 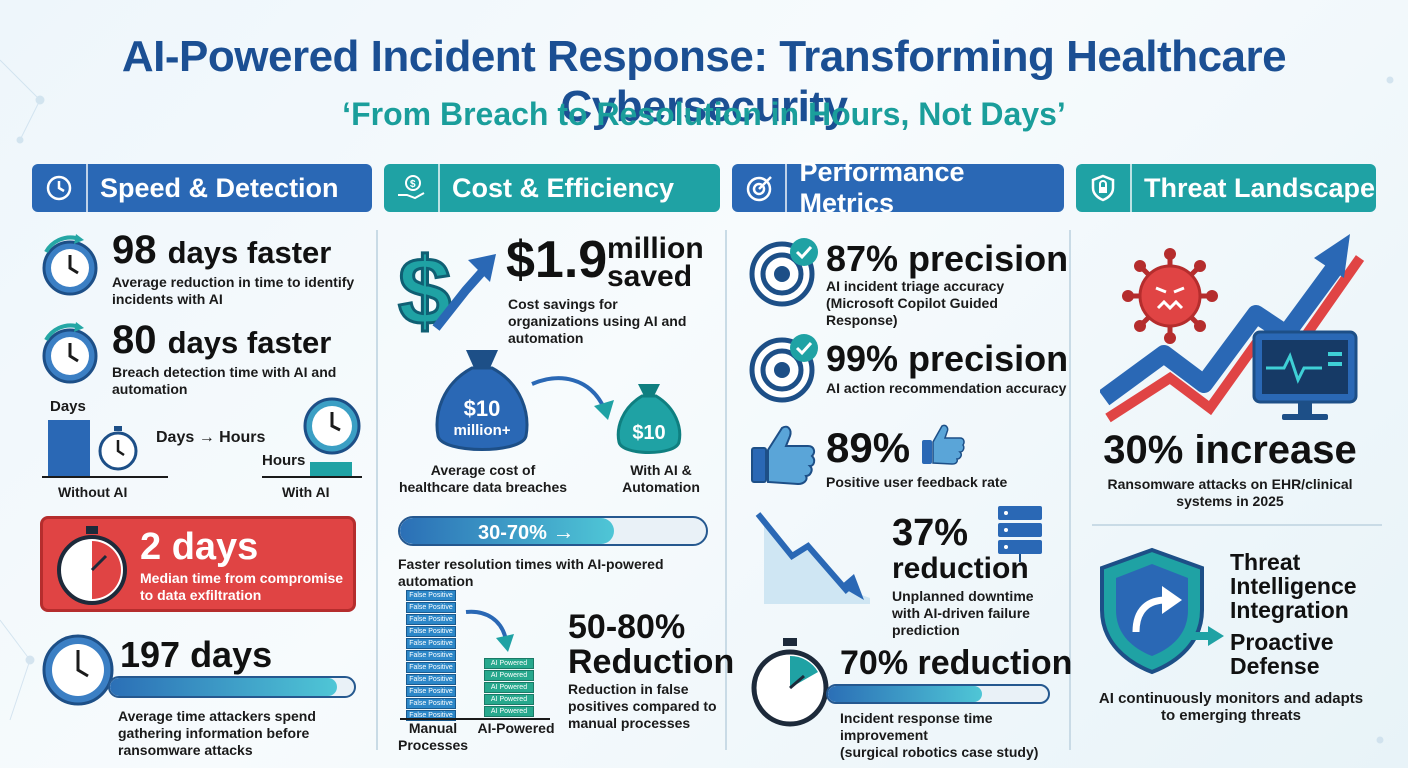 I want to click on money-bag-small-label: $10, so click(x=649, y=433).